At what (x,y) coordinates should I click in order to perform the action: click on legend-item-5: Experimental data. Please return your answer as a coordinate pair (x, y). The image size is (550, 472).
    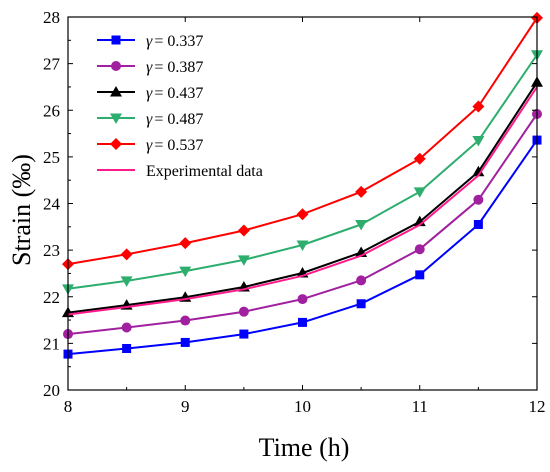
    Looking at the image, I should click on (180, 171).